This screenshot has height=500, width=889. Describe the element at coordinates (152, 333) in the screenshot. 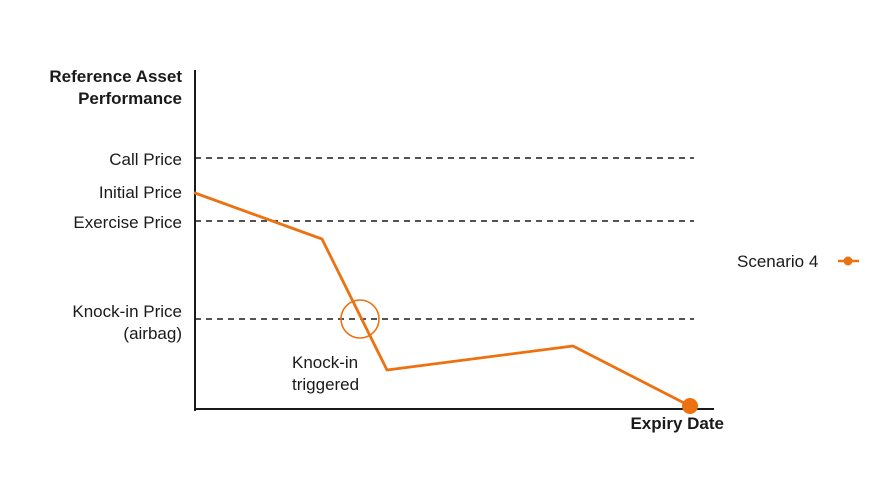

I see `knockin-price-label-line-2: (airbag)` at that location.